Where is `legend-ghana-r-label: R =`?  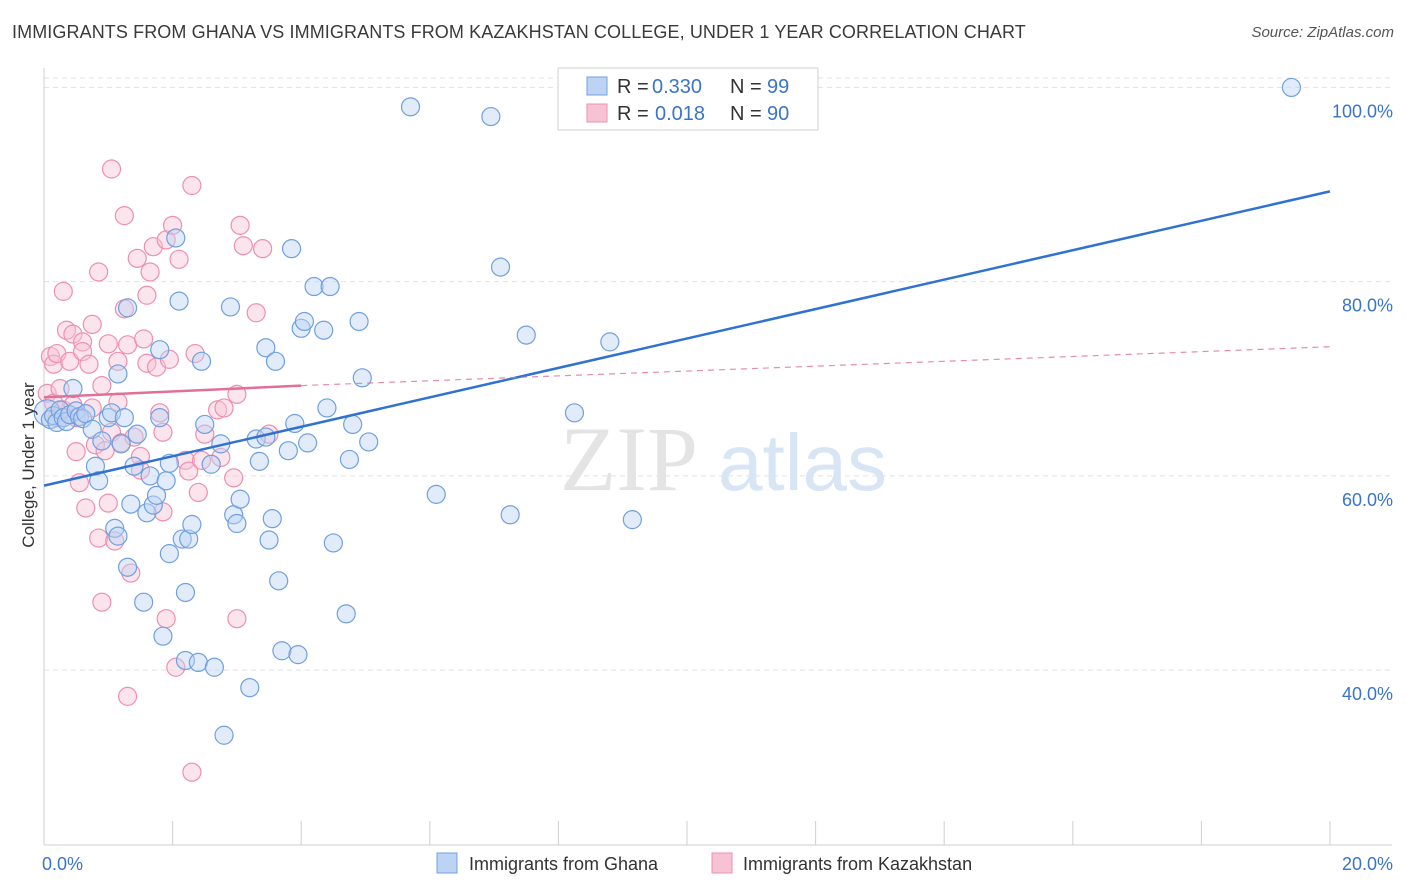 legend-ghana-r-label: R = is located at coordinates (633, 87).